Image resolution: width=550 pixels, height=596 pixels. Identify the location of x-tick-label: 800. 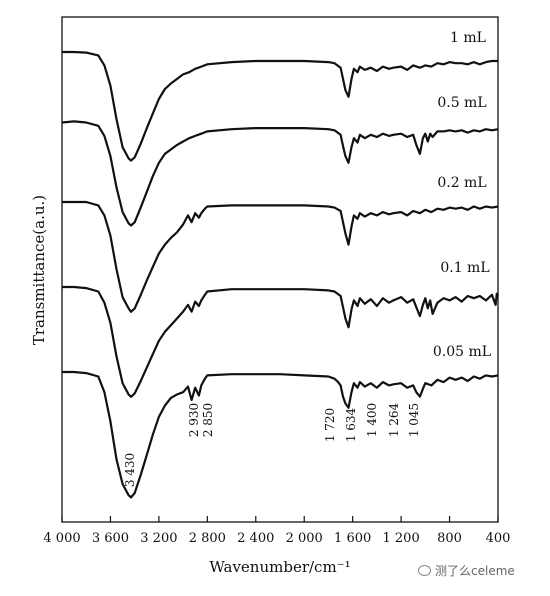
(449, 538).